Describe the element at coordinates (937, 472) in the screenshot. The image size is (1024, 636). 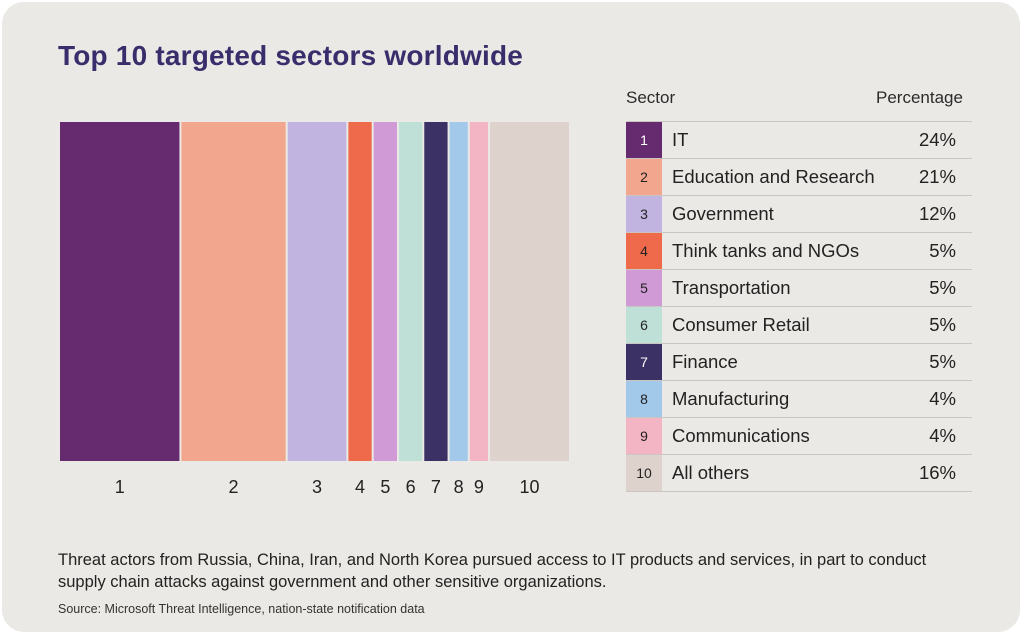
I see `sector-percentage: 16%` at that location.